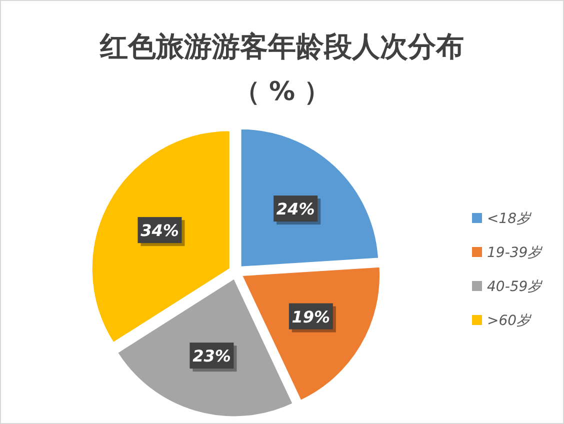 The width and height of the screenshot is (564, 424). Describe the element at coordinates (510, 321) in the screenshot. I see `legend-label: >60岁` at that location.